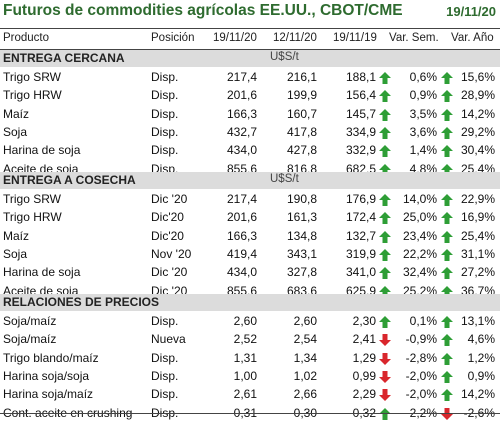  What do you see at coordinates (477, 77) in the screenshot?
I see `cell-var-anio: 15,6%` at bounding box center [477, 77].